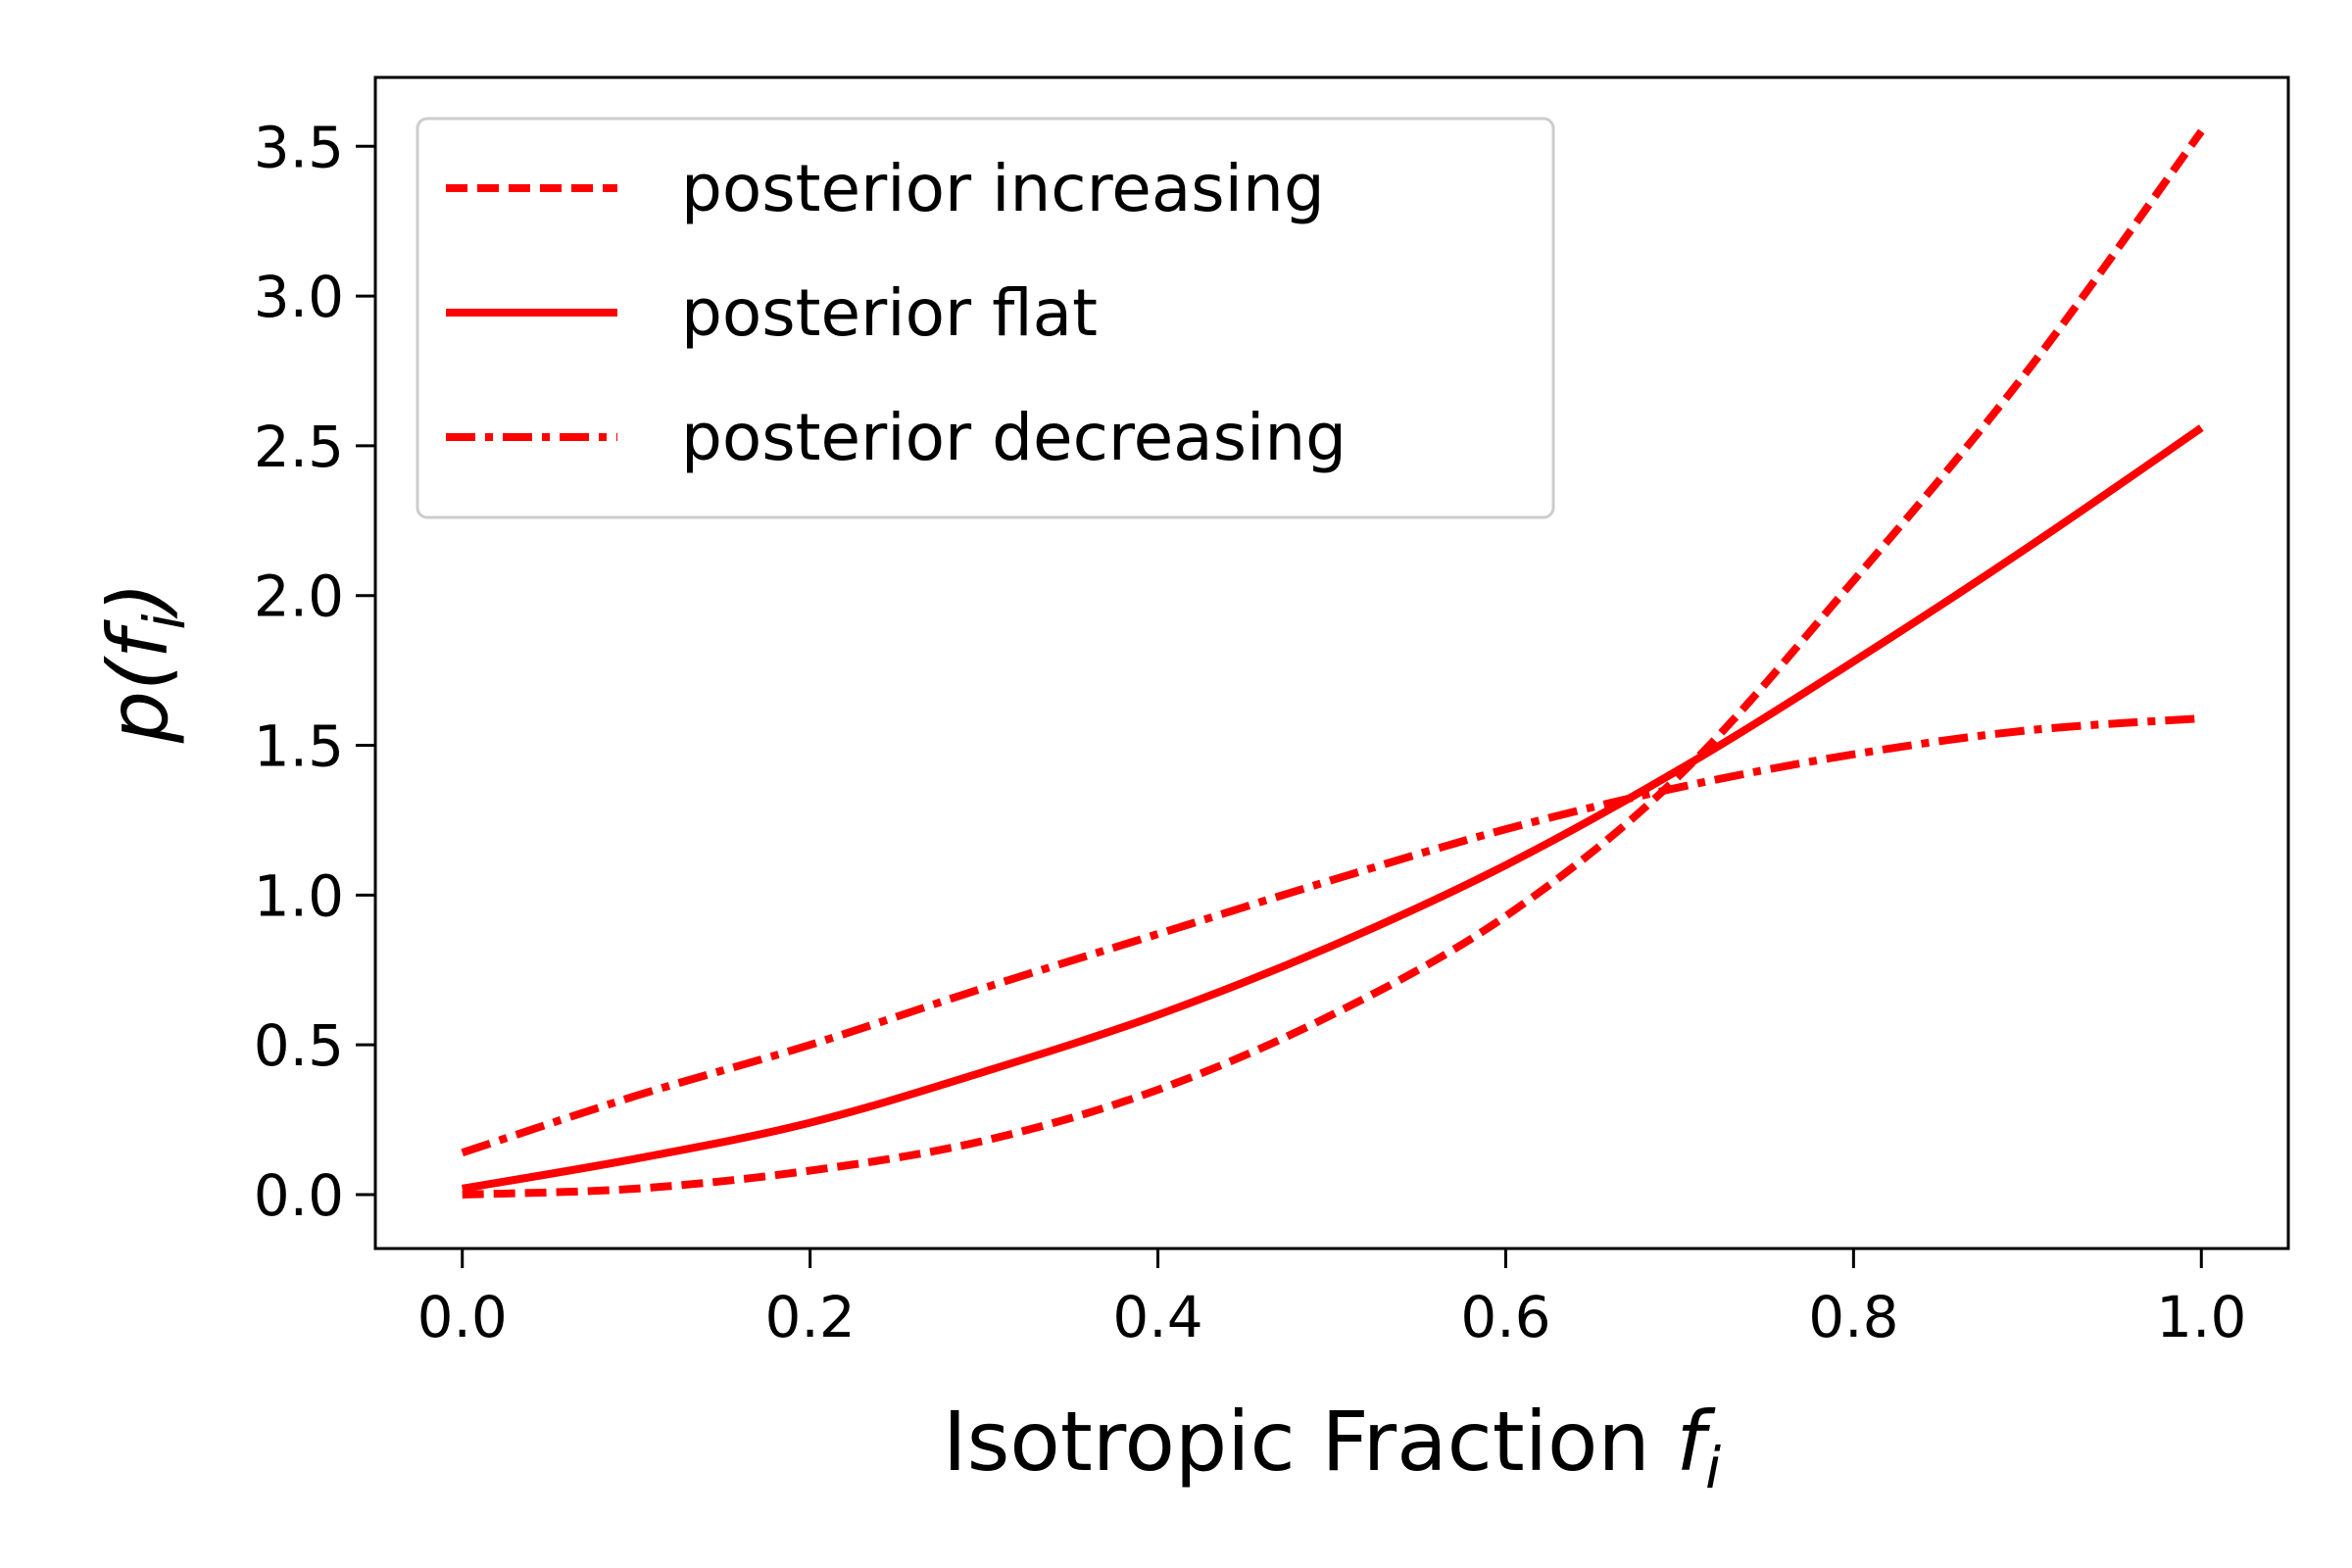  I want to click on y-tick-label: 2.5, so click(299, 447).